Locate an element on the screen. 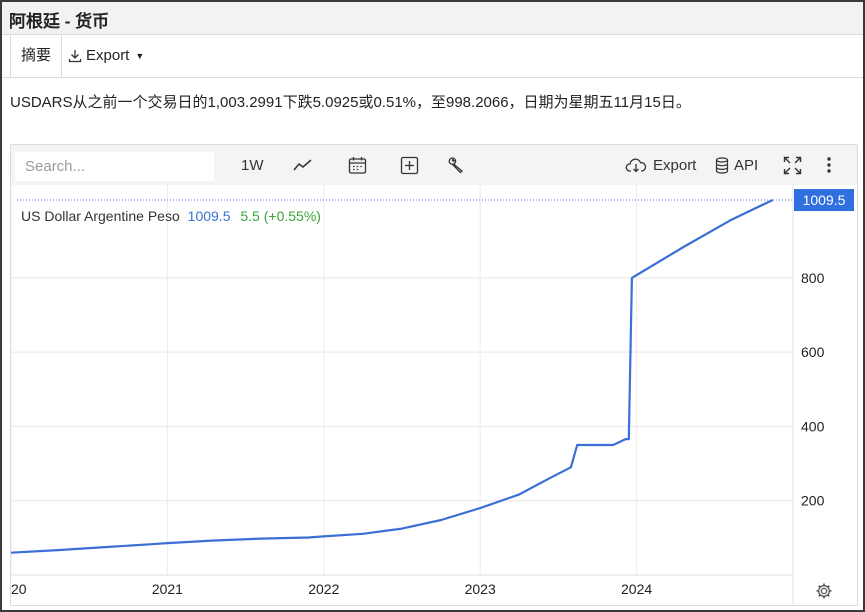 The width and height of the screenshot is (865, 612). tab-export-dropdown: Export ▼ is located at coordinates (106, 55).